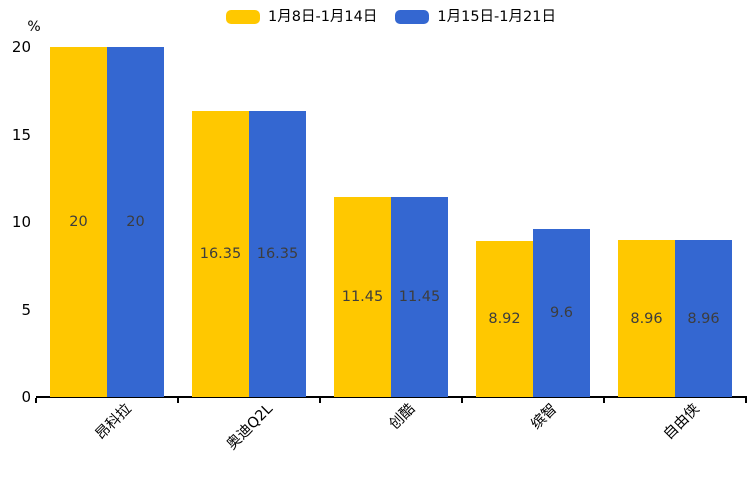  I want to click on category-label: 昂科拉, so click(113, 422).